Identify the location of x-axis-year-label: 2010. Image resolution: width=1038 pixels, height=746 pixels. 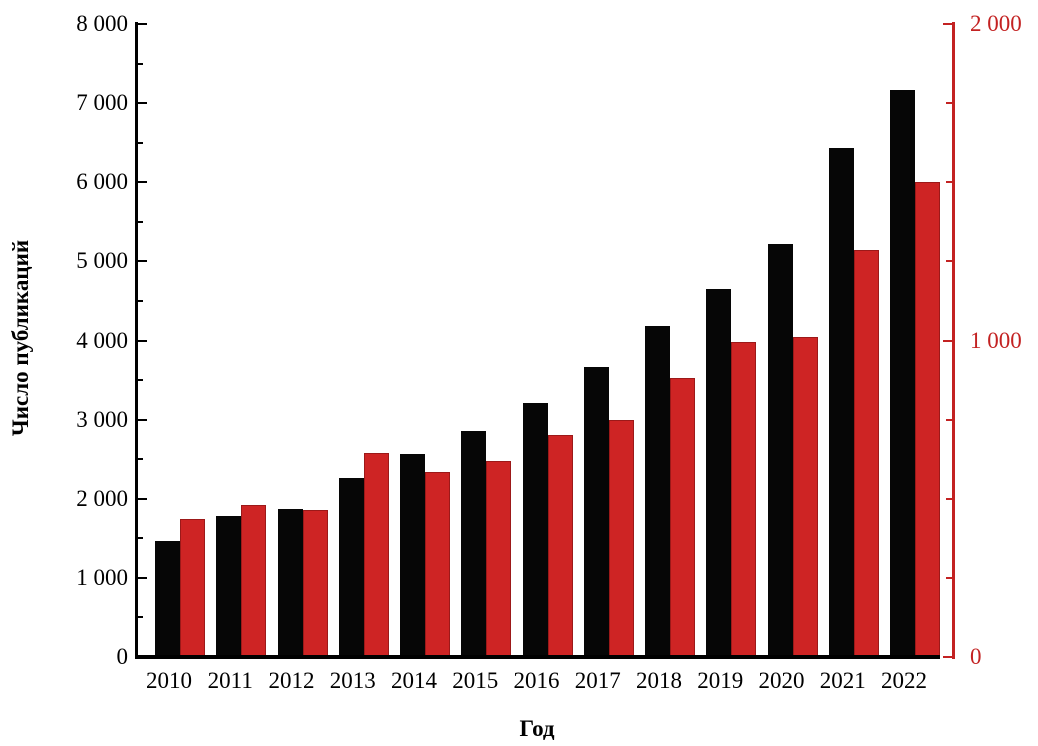
(169, 680).